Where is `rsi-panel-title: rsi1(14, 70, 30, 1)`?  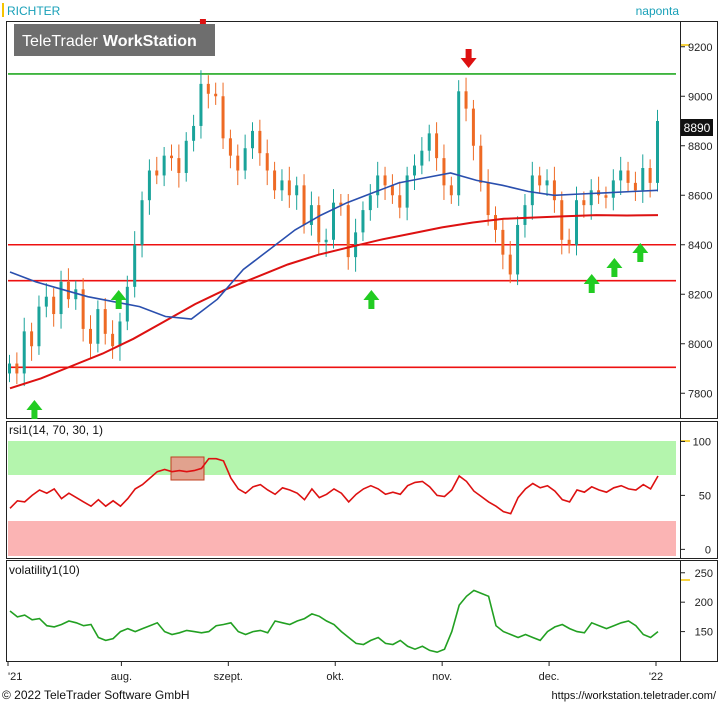 rsi-panel-title: rsi1(14, 70, 30, 1) is located at coordinates (56, 430).